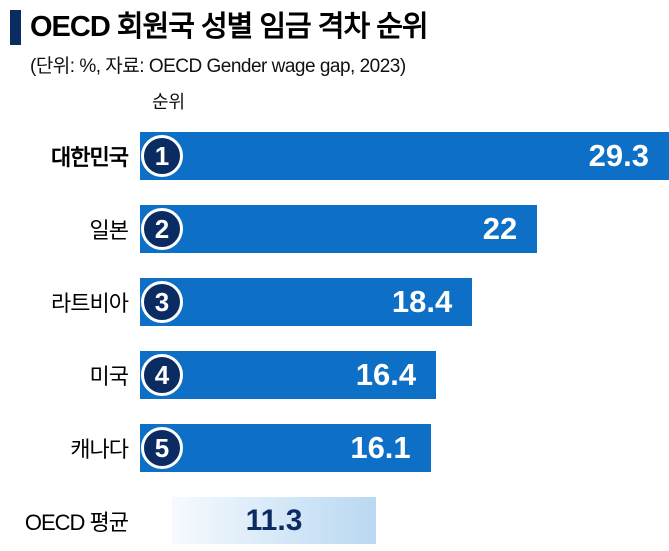  I want to click on bar-korea: 1 29.3, so click(404, 156).